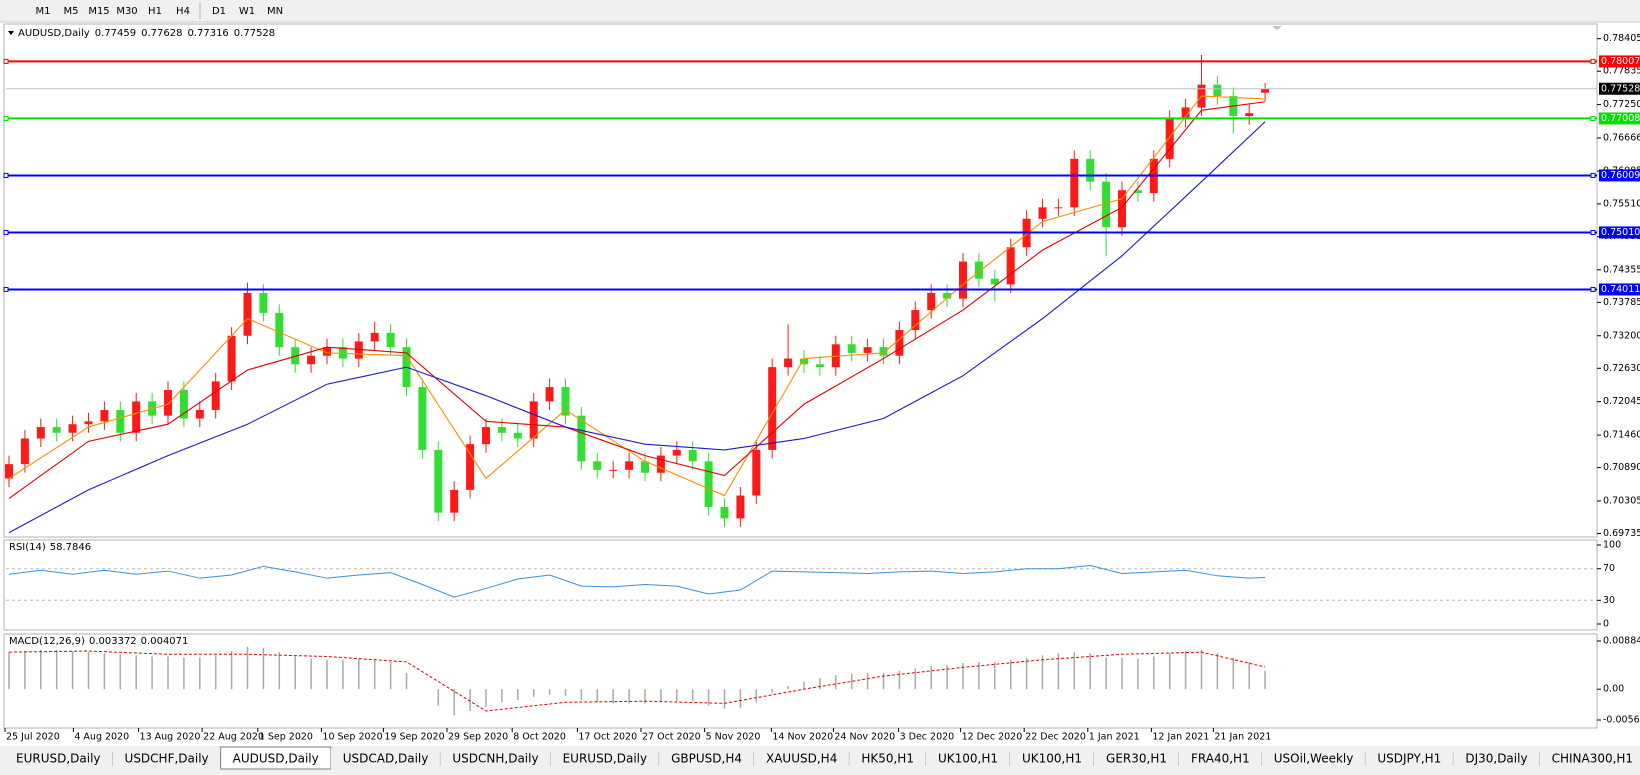 This screenshot has height=775, width=1640. I want to click on x-tick-label: 25 Jul 2020, so click(33, 737).